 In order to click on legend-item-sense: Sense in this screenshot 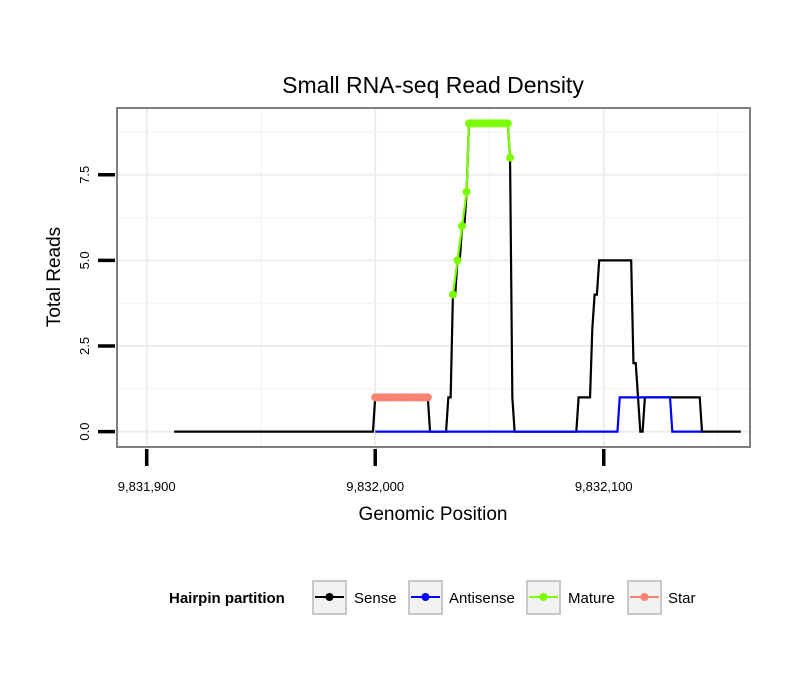, I will do `click(354, 597)`.